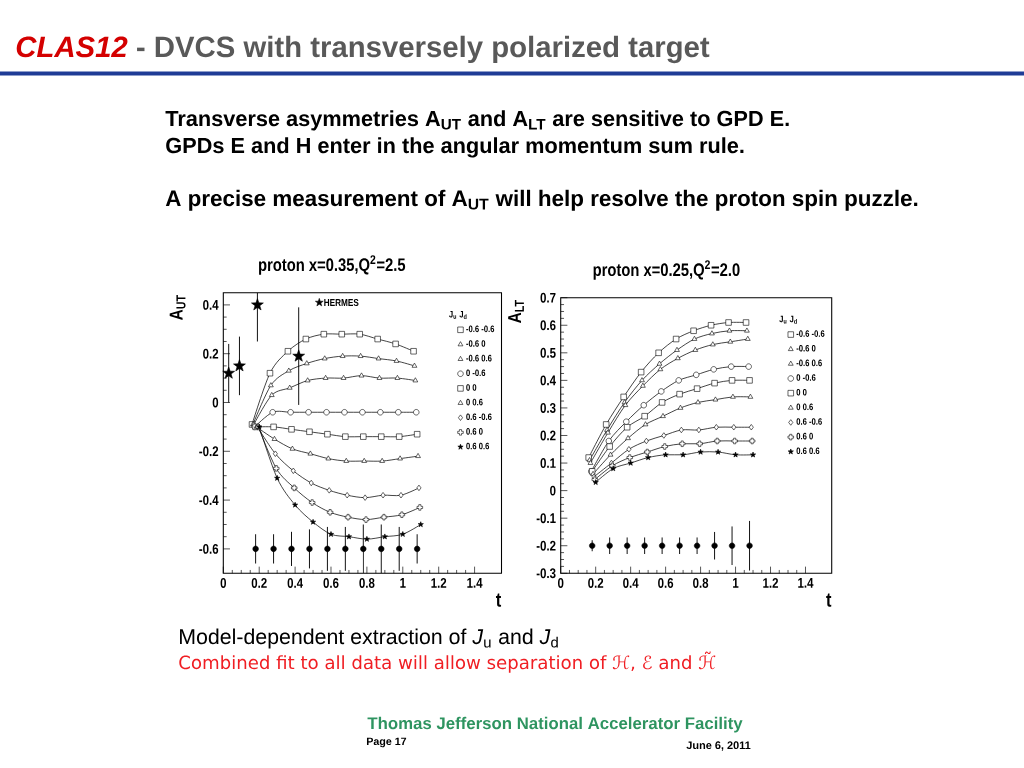 The width and height of the screenshot is (1024, 768). What do you see at coordinates (546, 573) in the screenshot?
I see `y-tick-label: -0.3` at bounding box center [546, 573].